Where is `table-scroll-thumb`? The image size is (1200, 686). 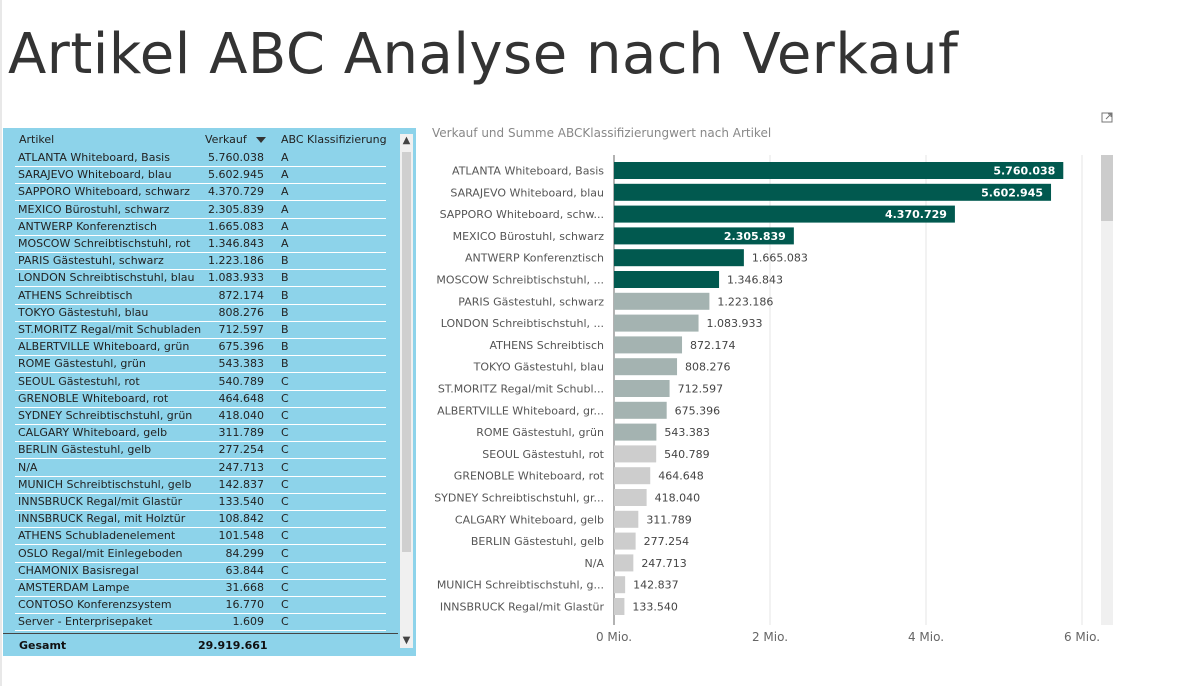 table-scroll-thumb is located at coordinates (406, 352).